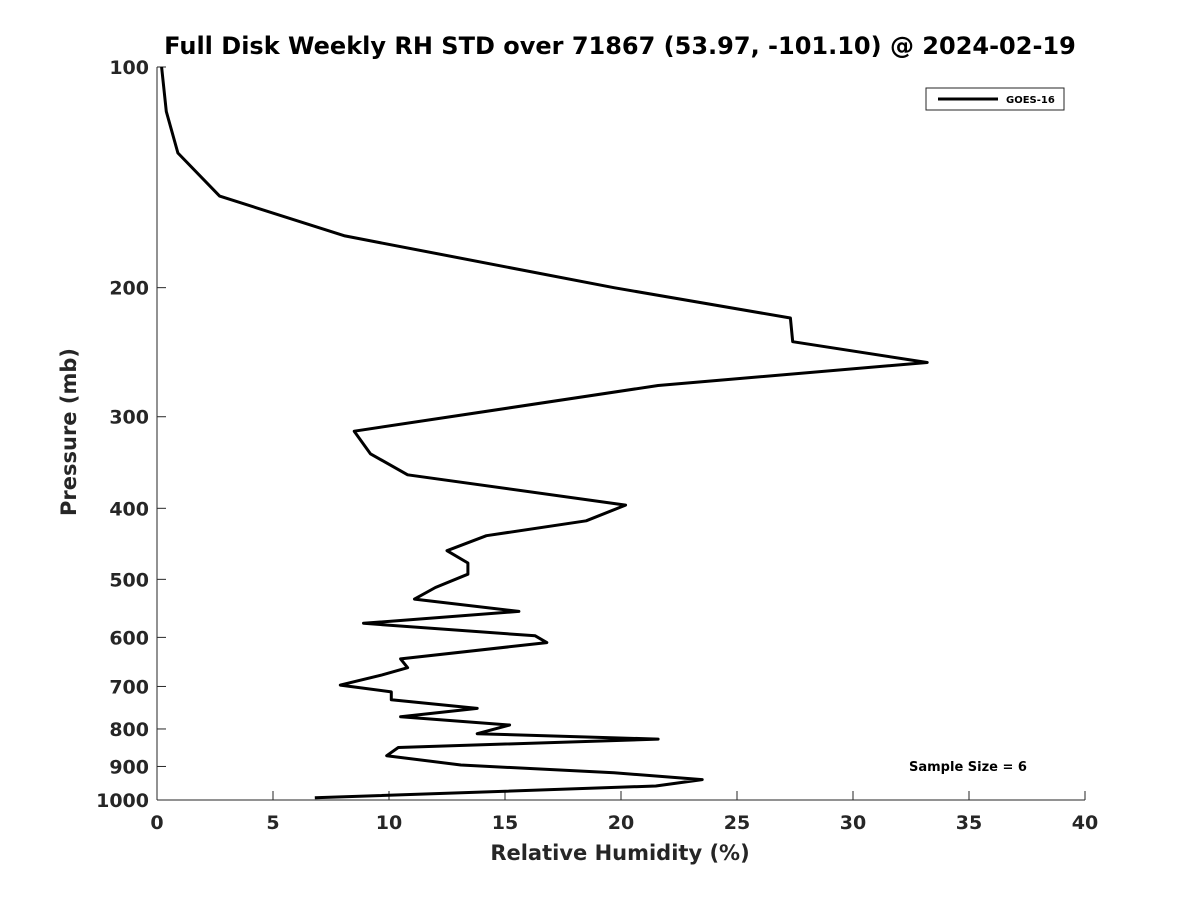  What do you see at coordinates (156, 823) in the screenshot?
I see `x-tick-label: 0` at bounding box center [156, 823].